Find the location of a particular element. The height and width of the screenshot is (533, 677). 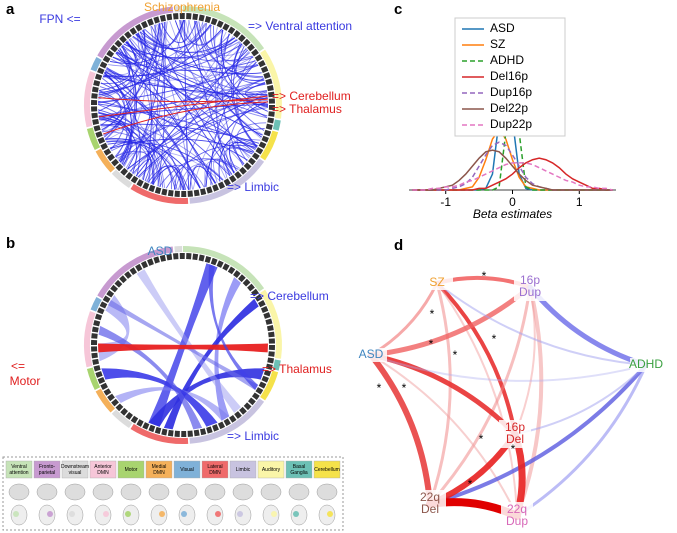

network-name: Basal is located at coordinates (299, 467).